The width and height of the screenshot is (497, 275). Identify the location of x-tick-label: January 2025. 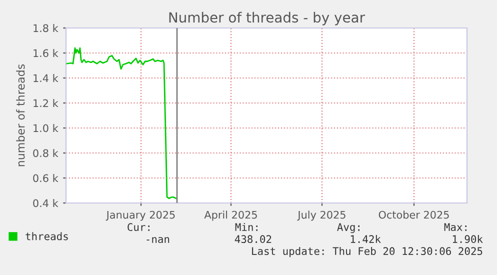
(140, 215).